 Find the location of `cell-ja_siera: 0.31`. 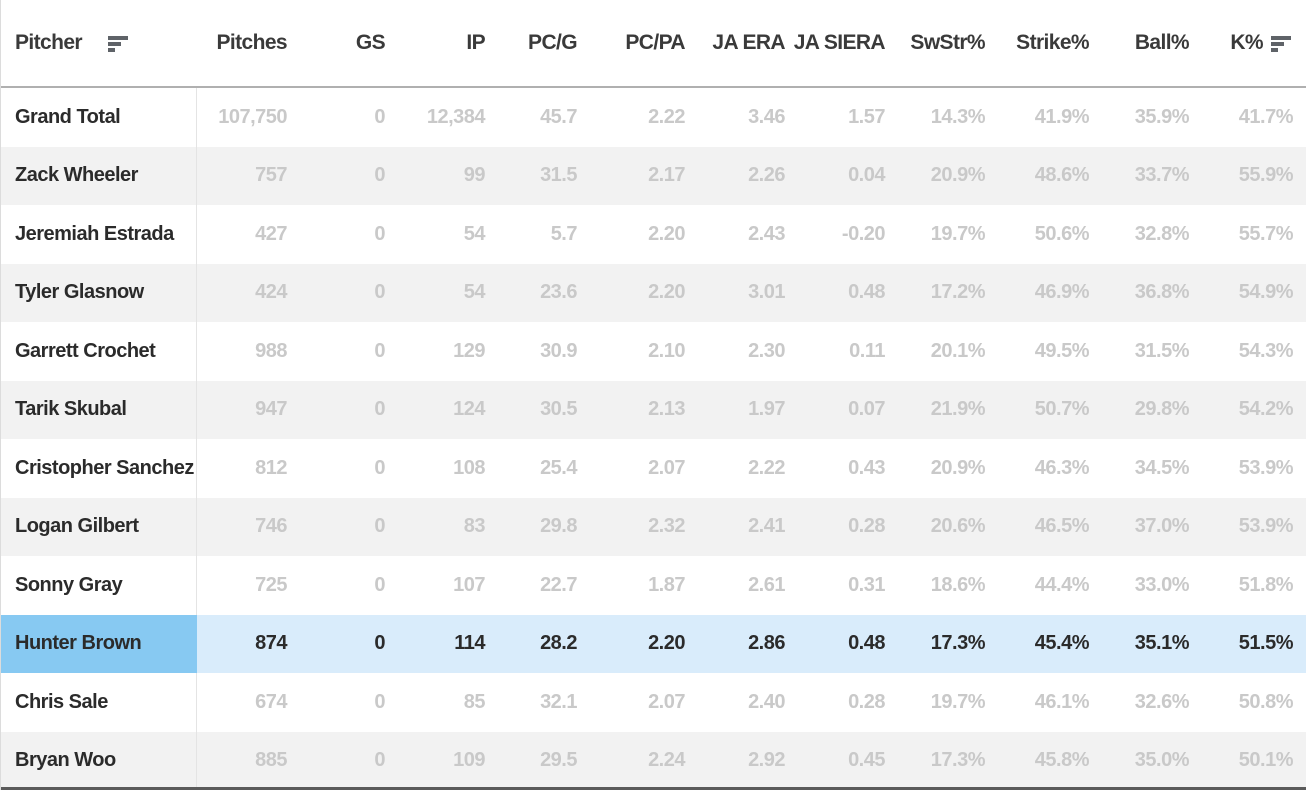

cell-ja_siera: 0.31 is located at coordinates (866, 584).